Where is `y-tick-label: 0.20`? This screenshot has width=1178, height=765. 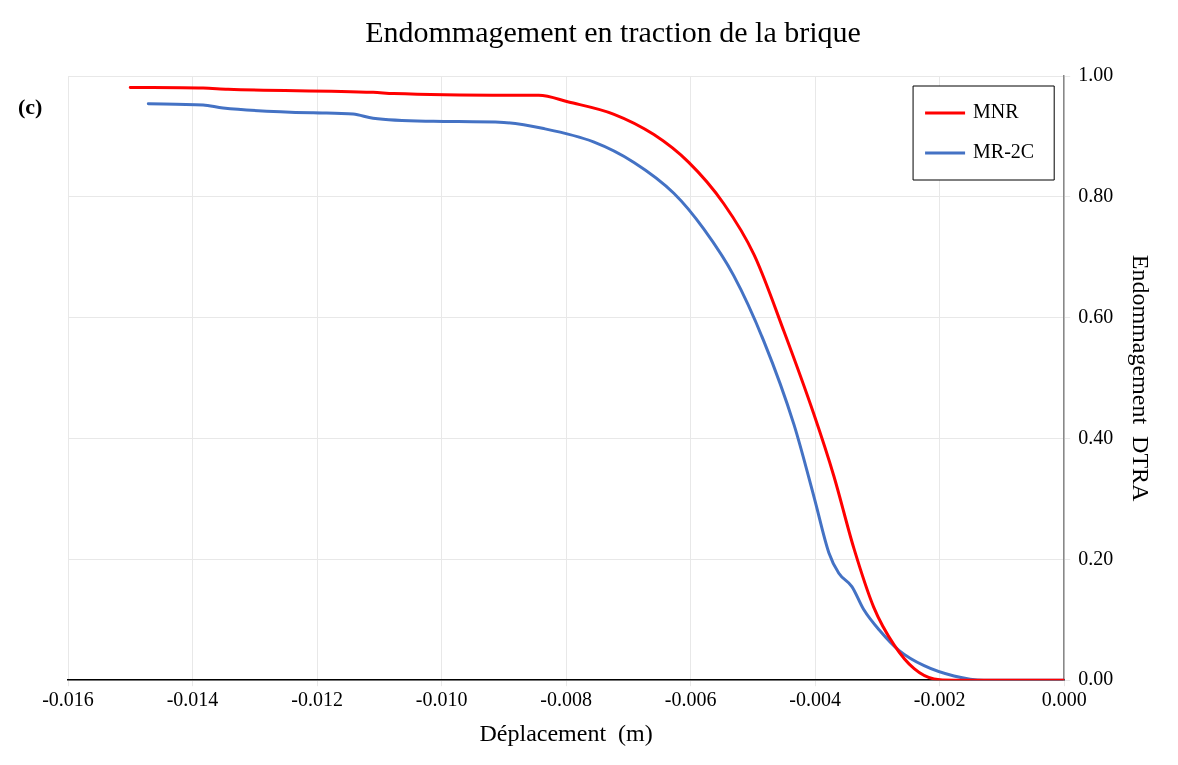
y-tick-label: 0.20 is located at coordinates (1096, 557).